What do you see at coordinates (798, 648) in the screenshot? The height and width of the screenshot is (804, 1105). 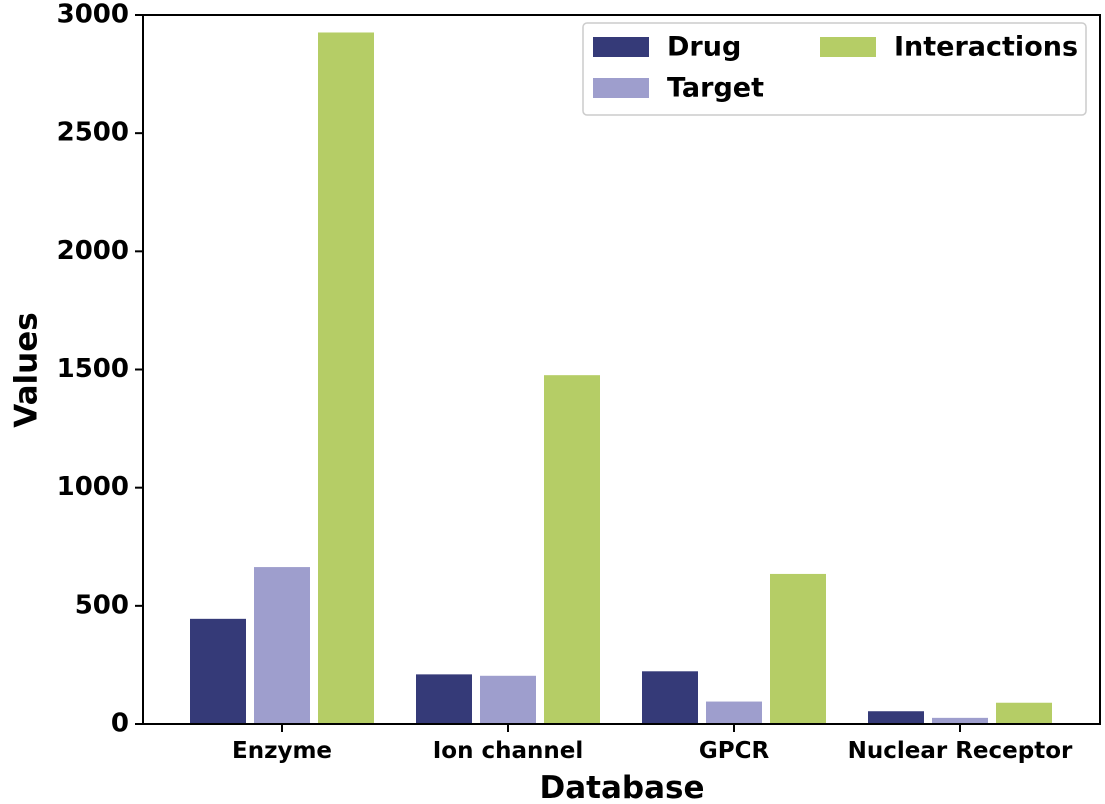 I see `bar-interactions-gpcr` at bounding box center [798, 648].